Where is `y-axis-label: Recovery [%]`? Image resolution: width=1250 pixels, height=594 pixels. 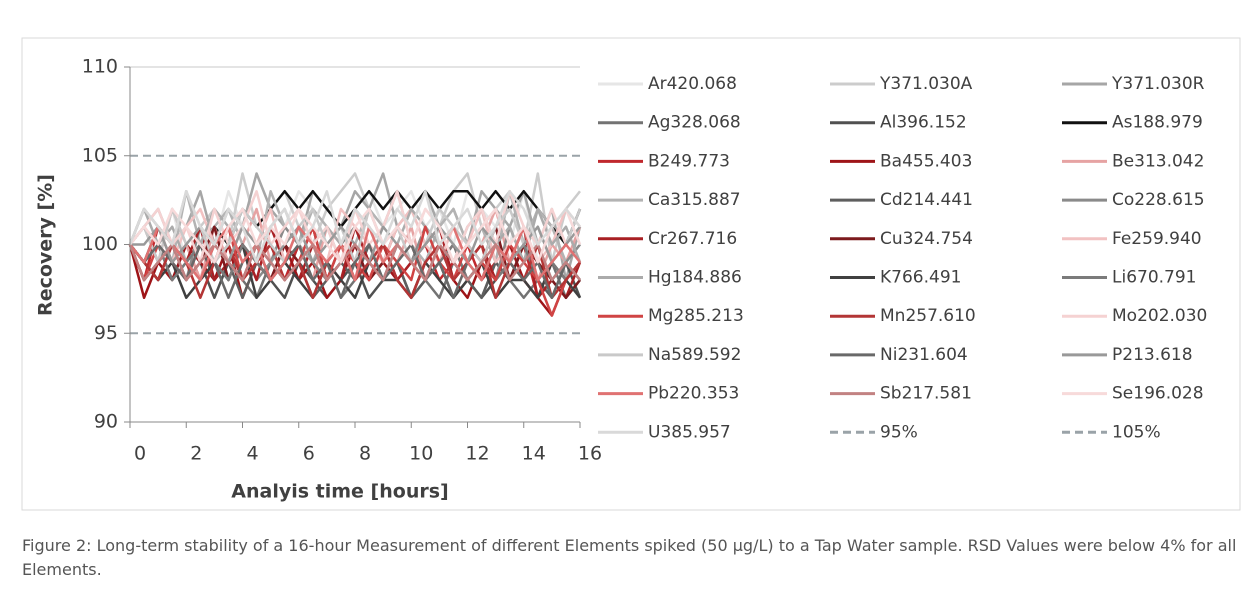
y-axis-label: Recovery [%] is located at coordinates (46, 245).